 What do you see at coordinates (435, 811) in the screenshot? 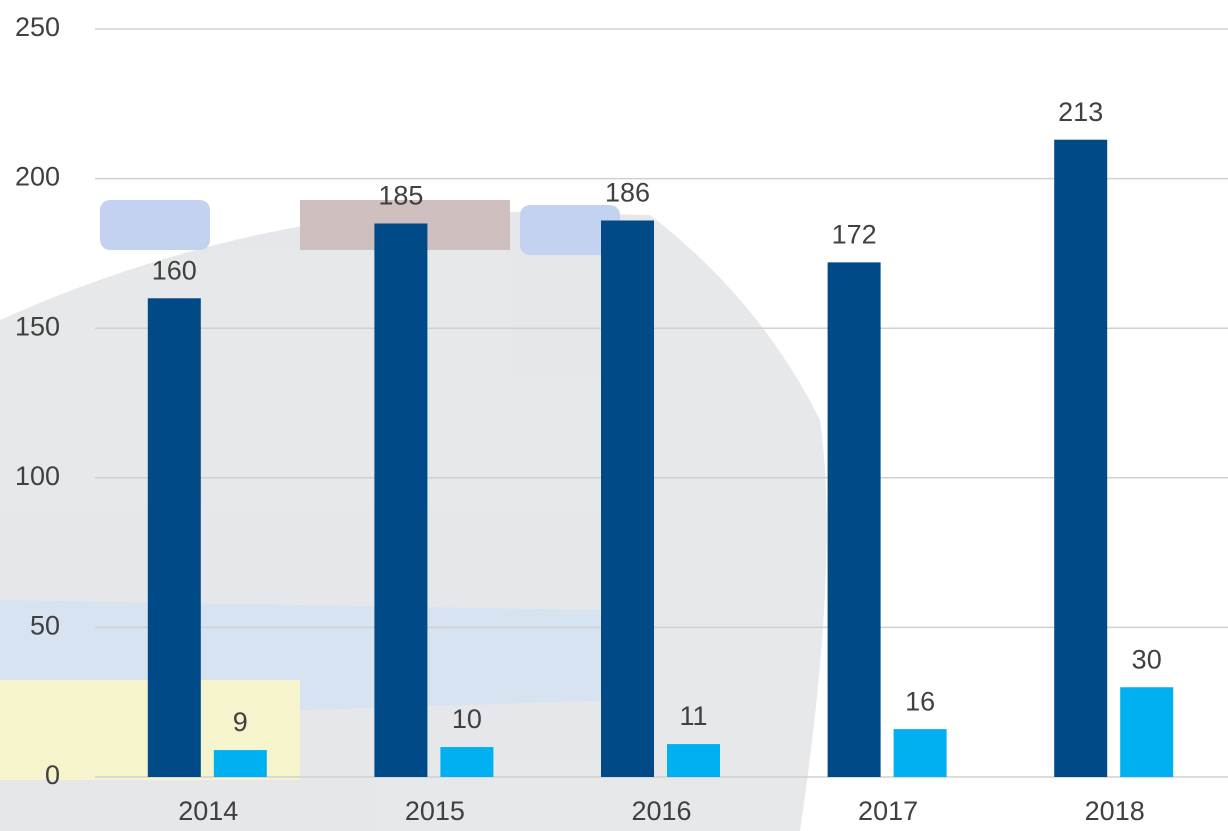
I see `x-tick-label: 2015` at bounding box center [435, 811].